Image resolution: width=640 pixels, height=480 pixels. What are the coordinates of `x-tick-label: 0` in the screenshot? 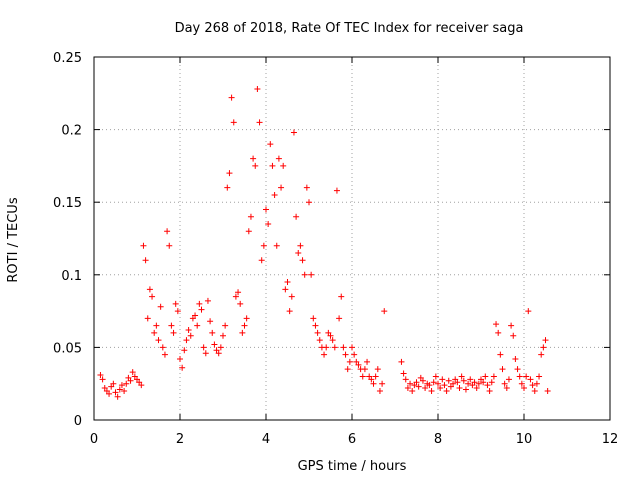 It's located at (94, 439).